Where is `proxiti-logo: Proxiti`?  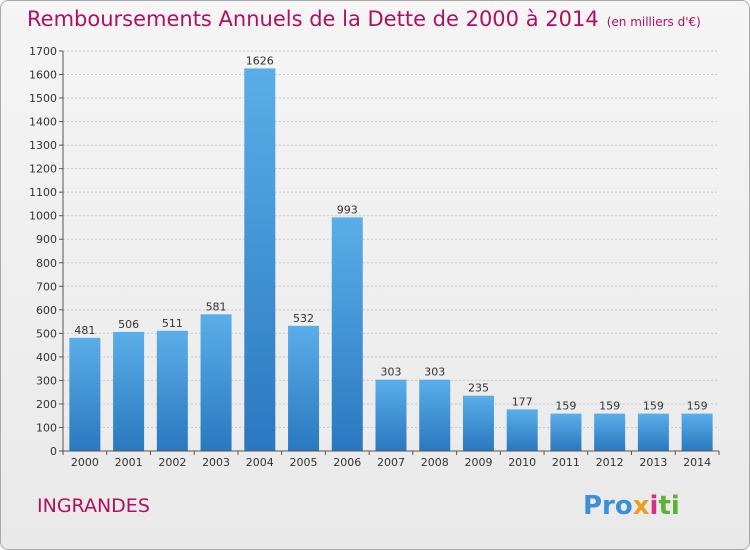 proxiti-logo: Proxiti is located at coordinates (631, 506).